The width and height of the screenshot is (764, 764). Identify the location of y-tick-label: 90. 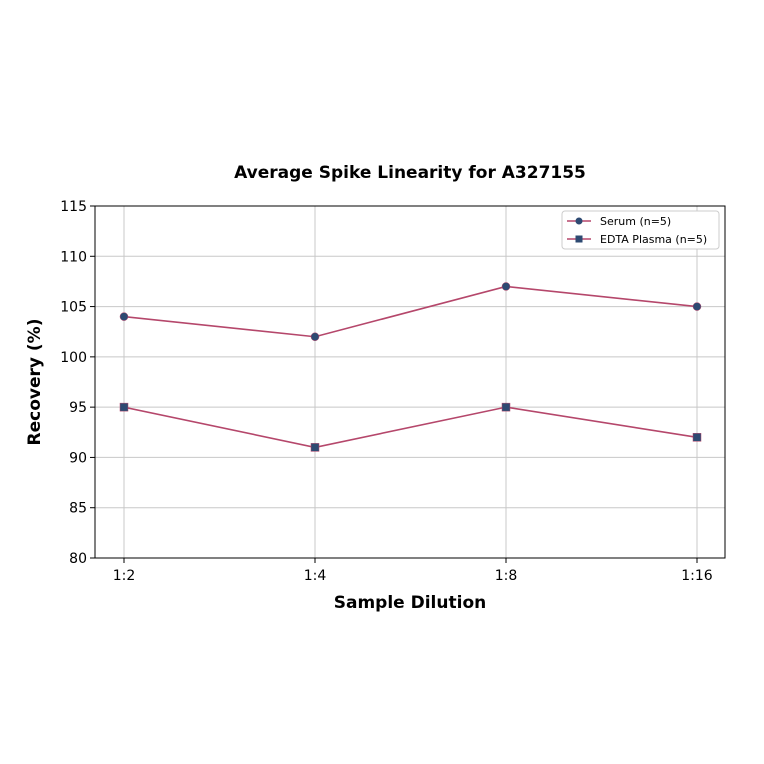
(78, 458).